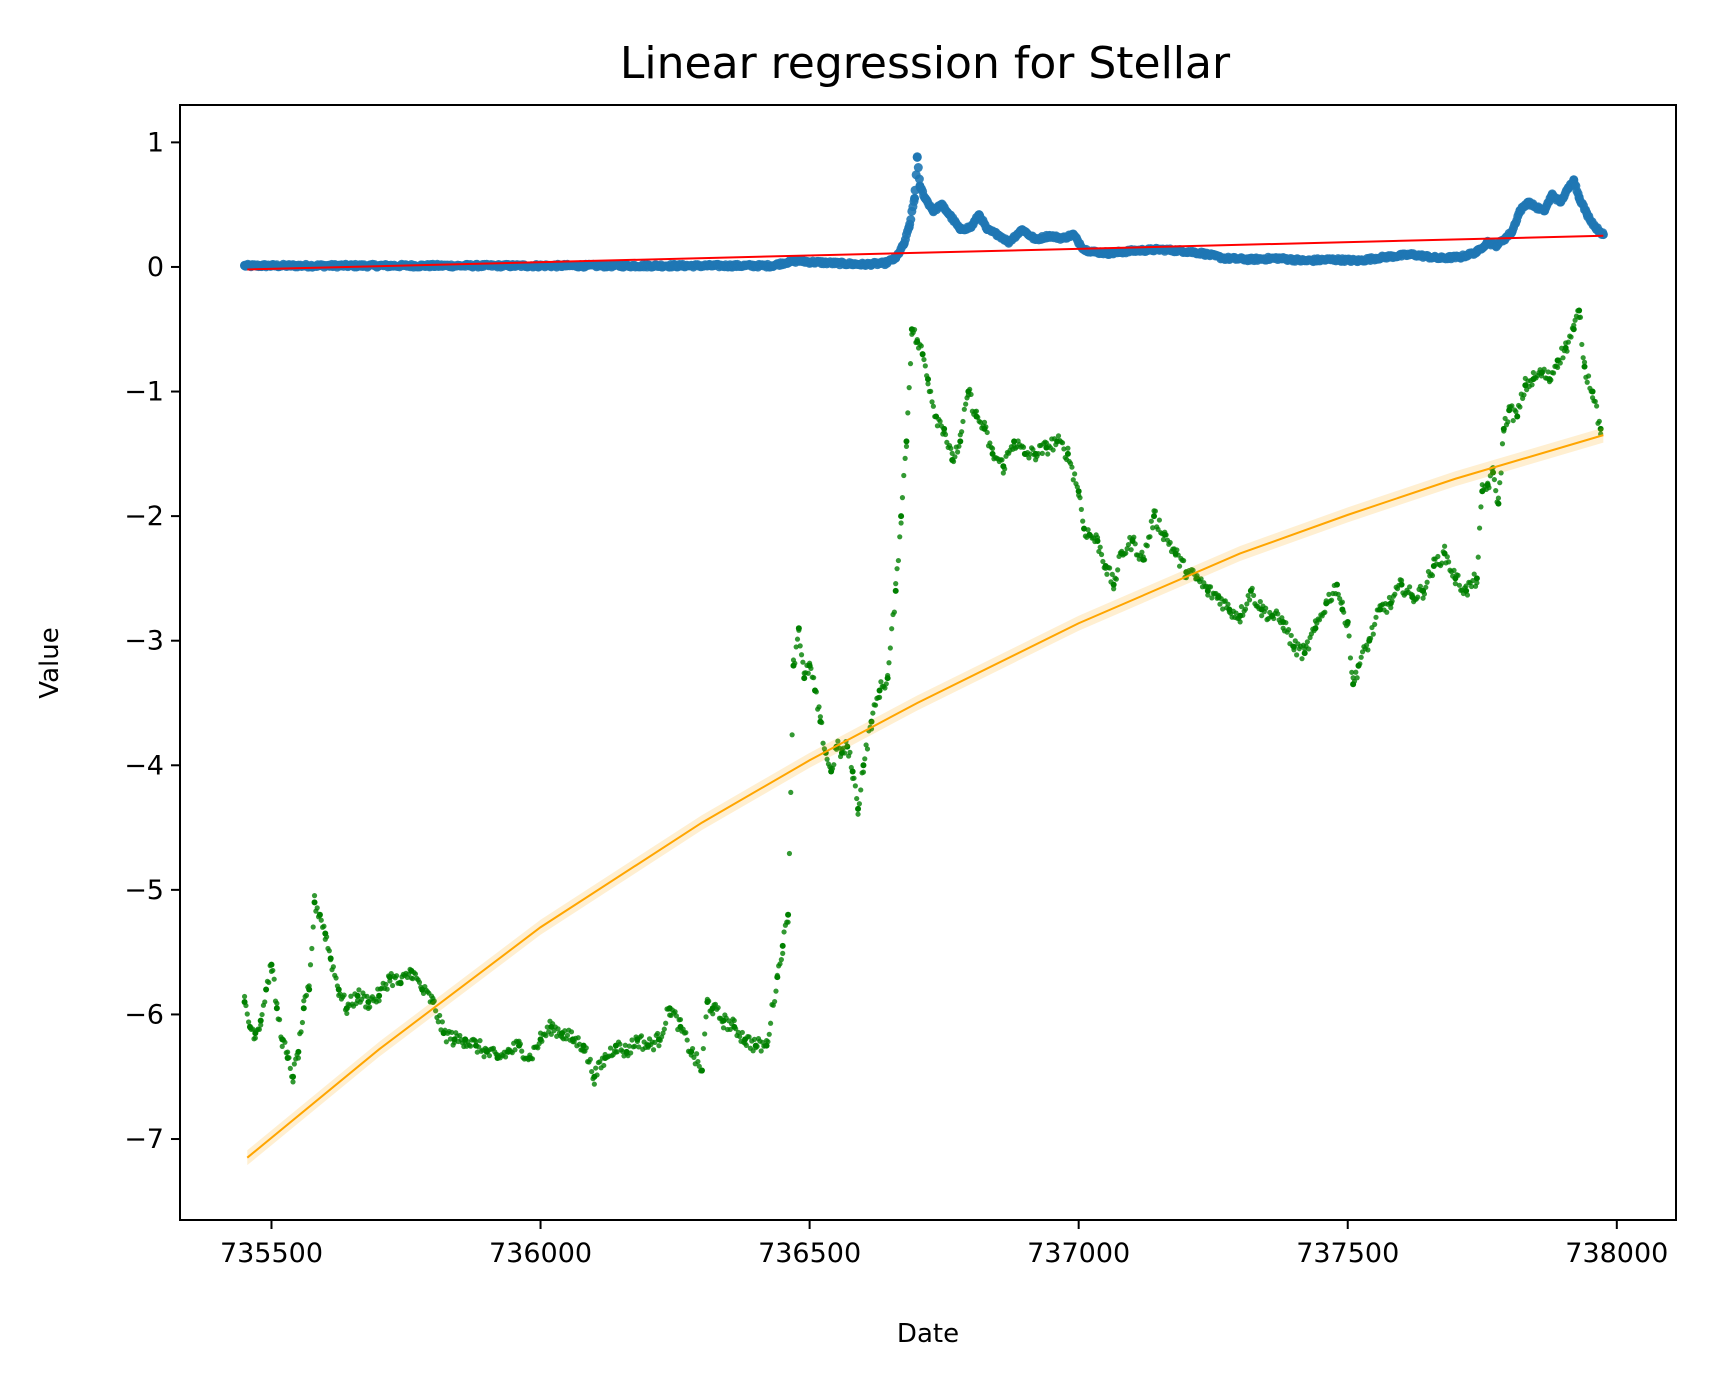  I want to click on x-tick-label: 736500, so click(809, 1253).